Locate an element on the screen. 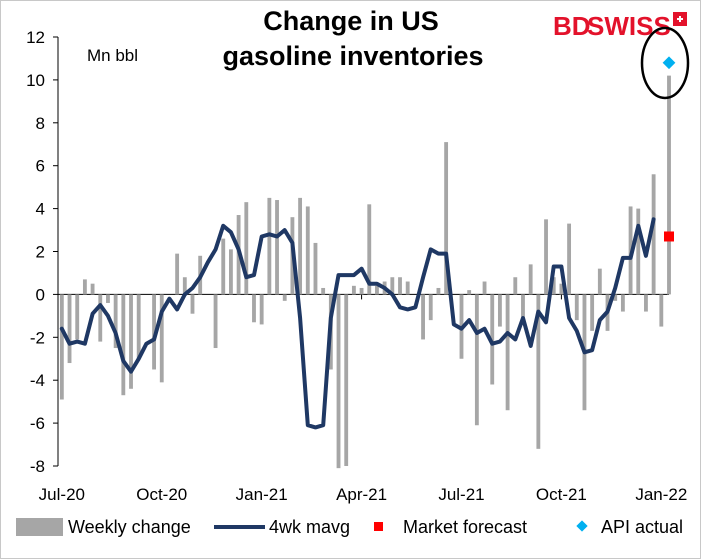  chart-title-line1: Change in US is located at coordinates (351, 21).